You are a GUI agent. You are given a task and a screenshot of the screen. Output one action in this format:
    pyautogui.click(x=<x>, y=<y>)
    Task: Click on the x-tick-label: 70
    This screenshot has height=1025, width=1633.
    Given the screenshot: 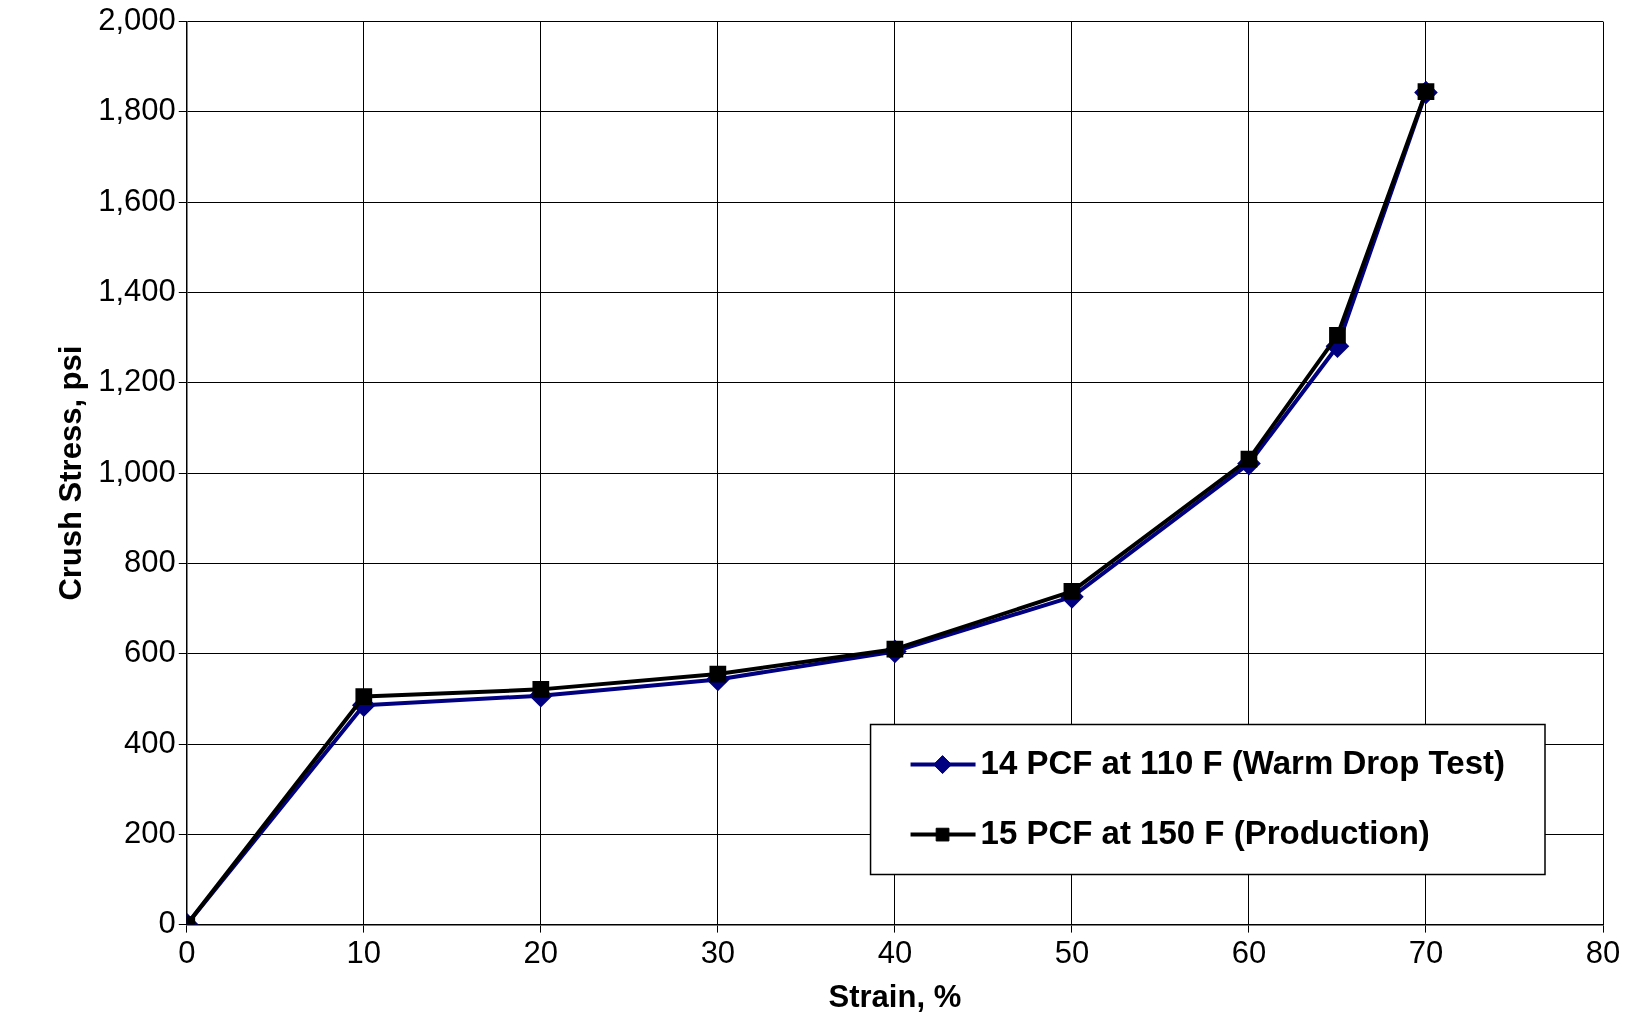 What is the action you would take?
    pyautogui.click(x=1426, y=952)
    